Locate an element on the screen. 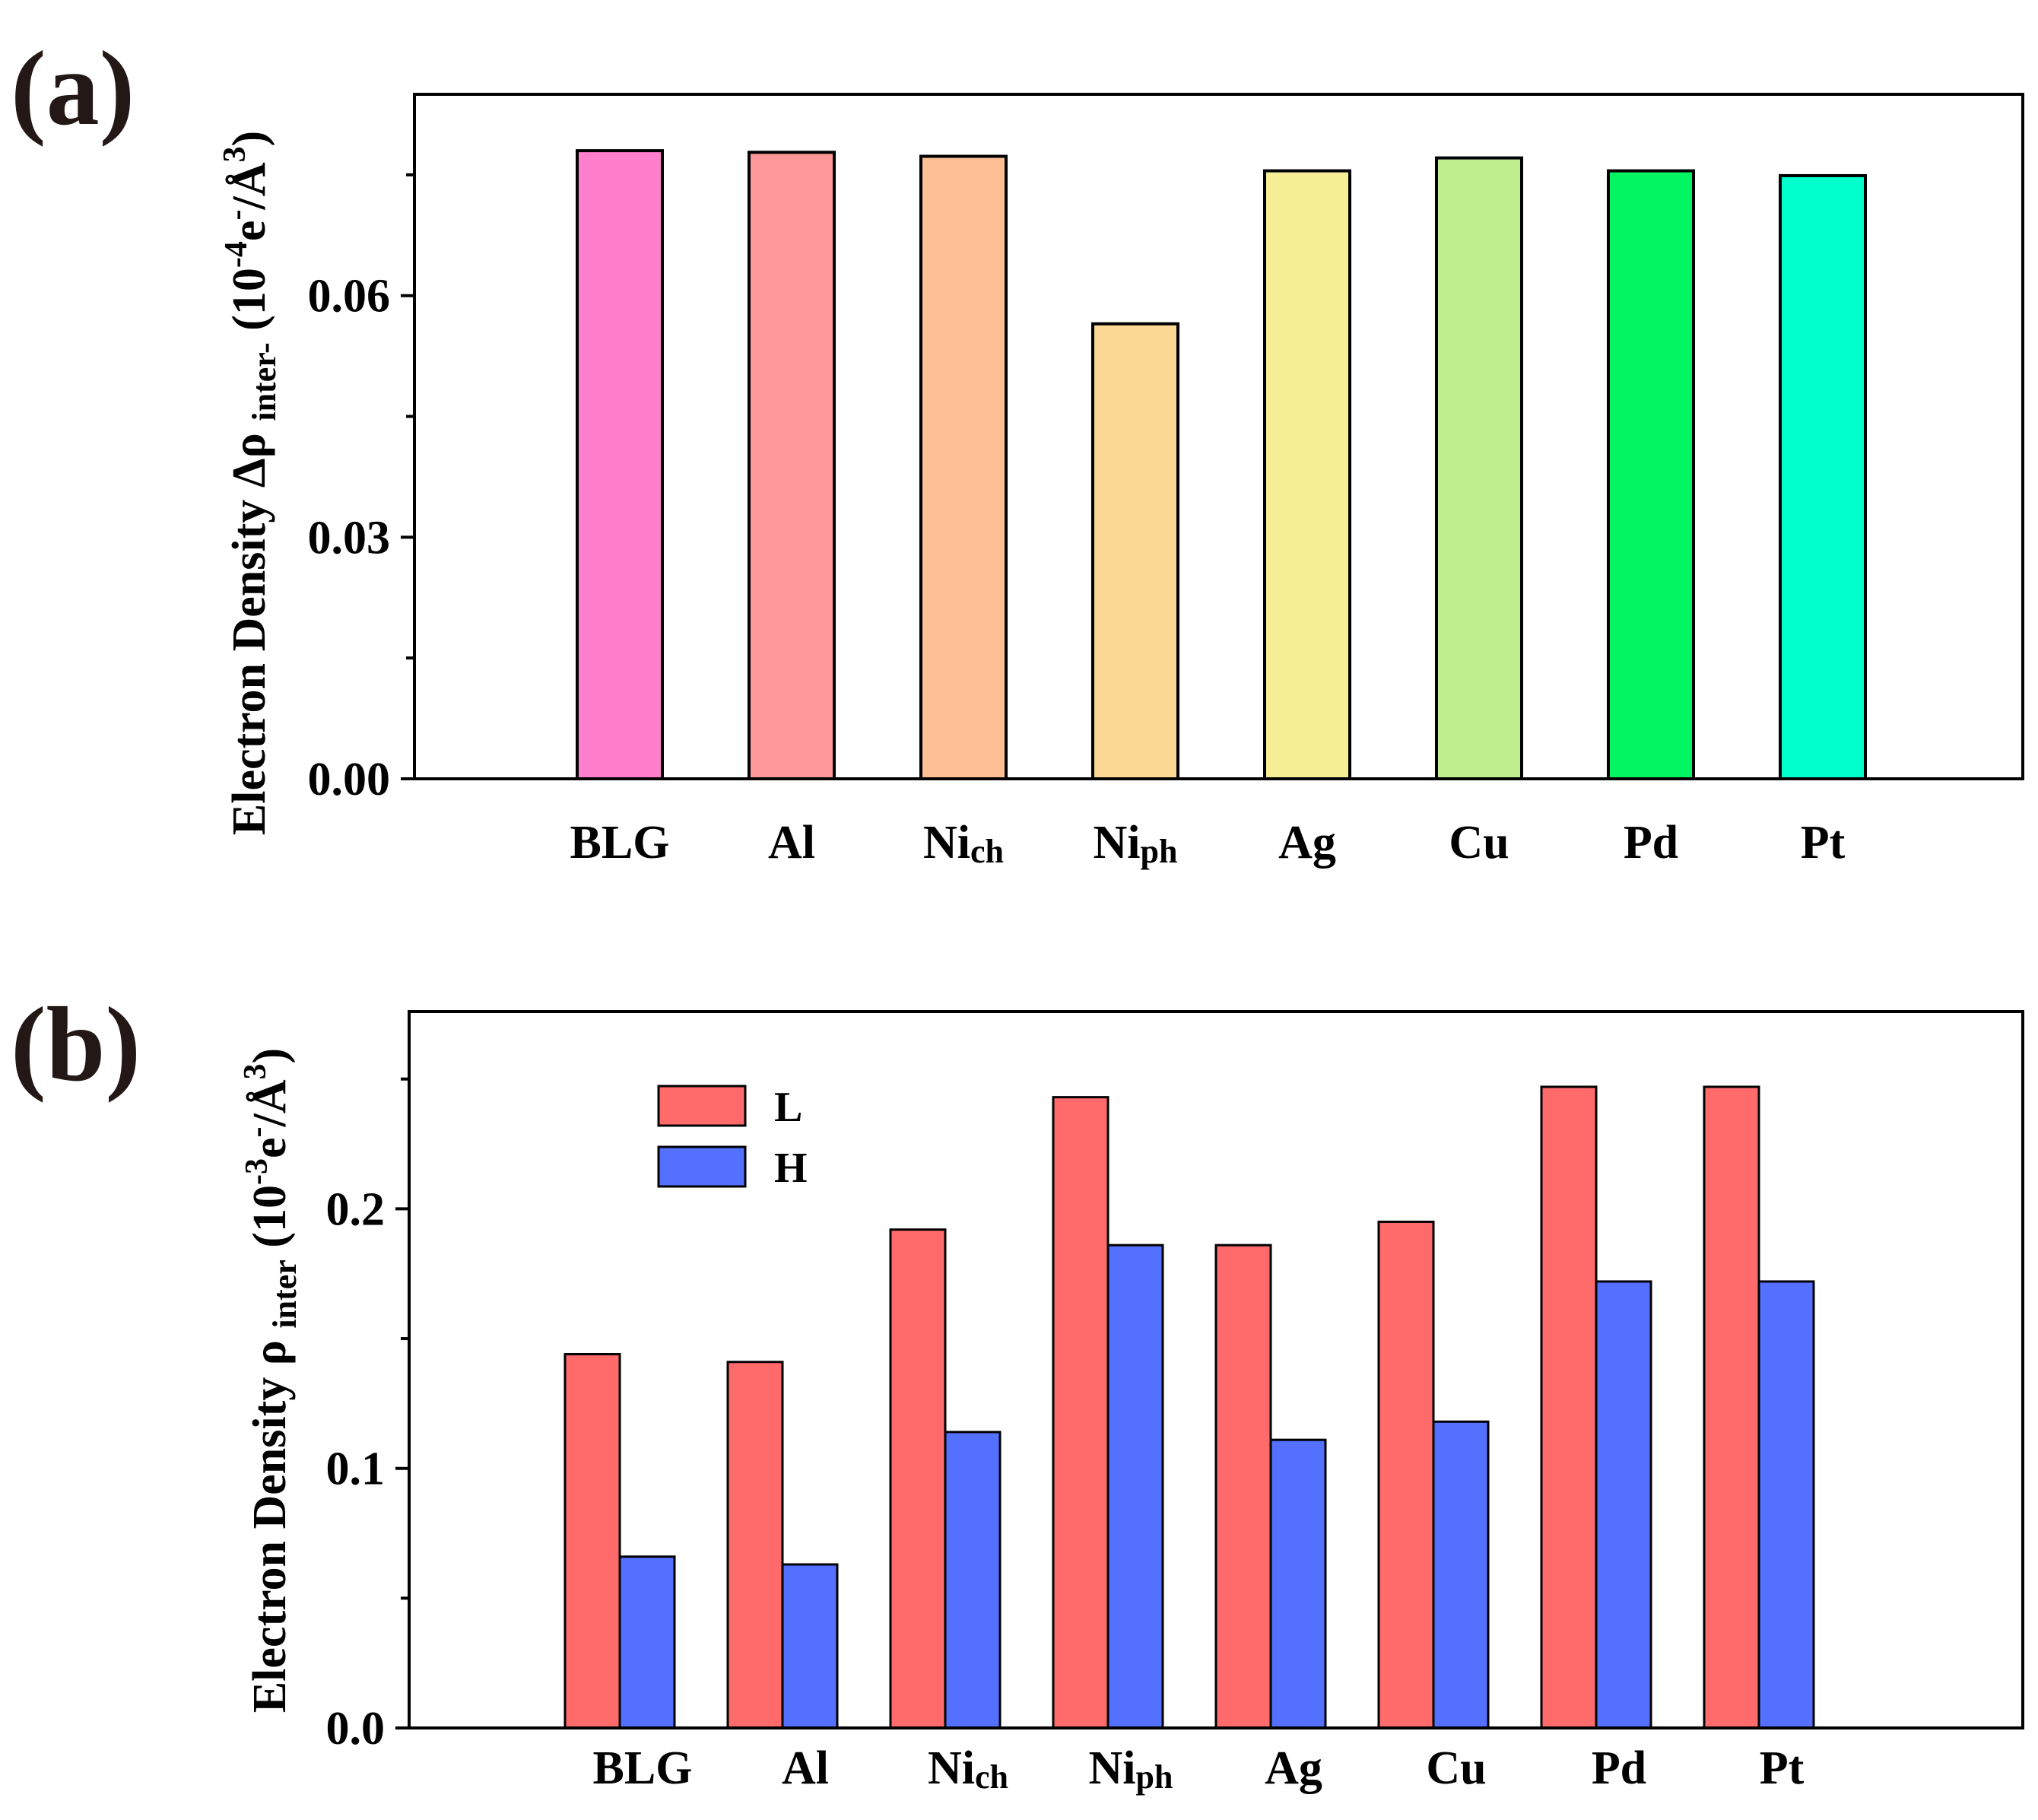  panel-a-y-axis-title: Electron Density Δρ inter- (10-4e-/Å3) is located at coordinates (250, 483).